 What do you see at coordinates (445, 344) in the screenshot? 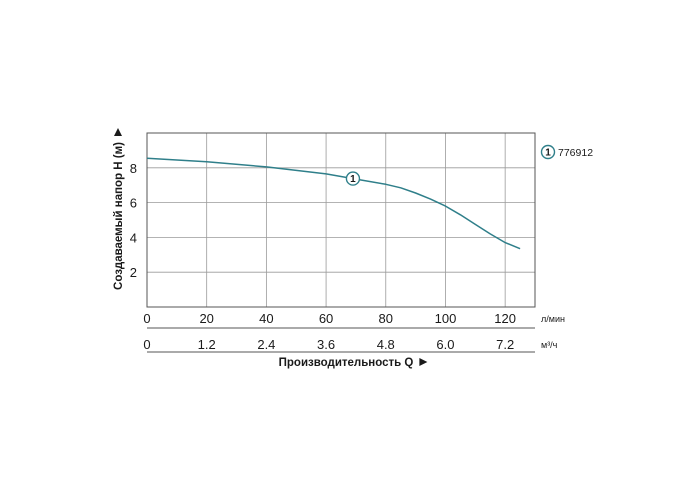
I see `x-tick-label-secondary-5: 6.0` at bounding box center [445, 344].